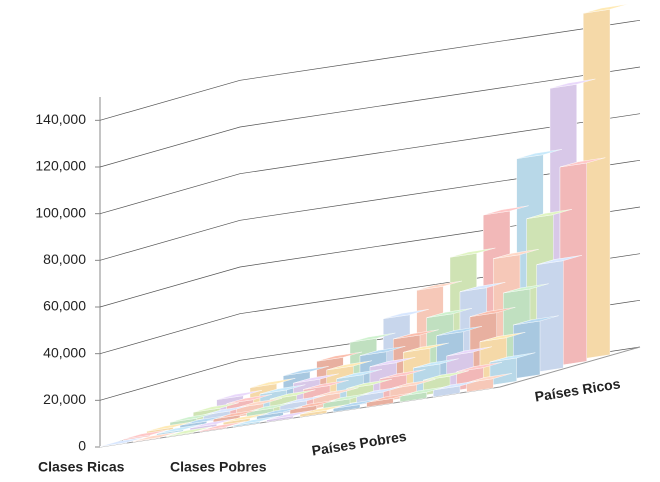  Describe the element at coordinates (64, 306) in the screenshot. I see `y-tick-label: 60,000` at that location.